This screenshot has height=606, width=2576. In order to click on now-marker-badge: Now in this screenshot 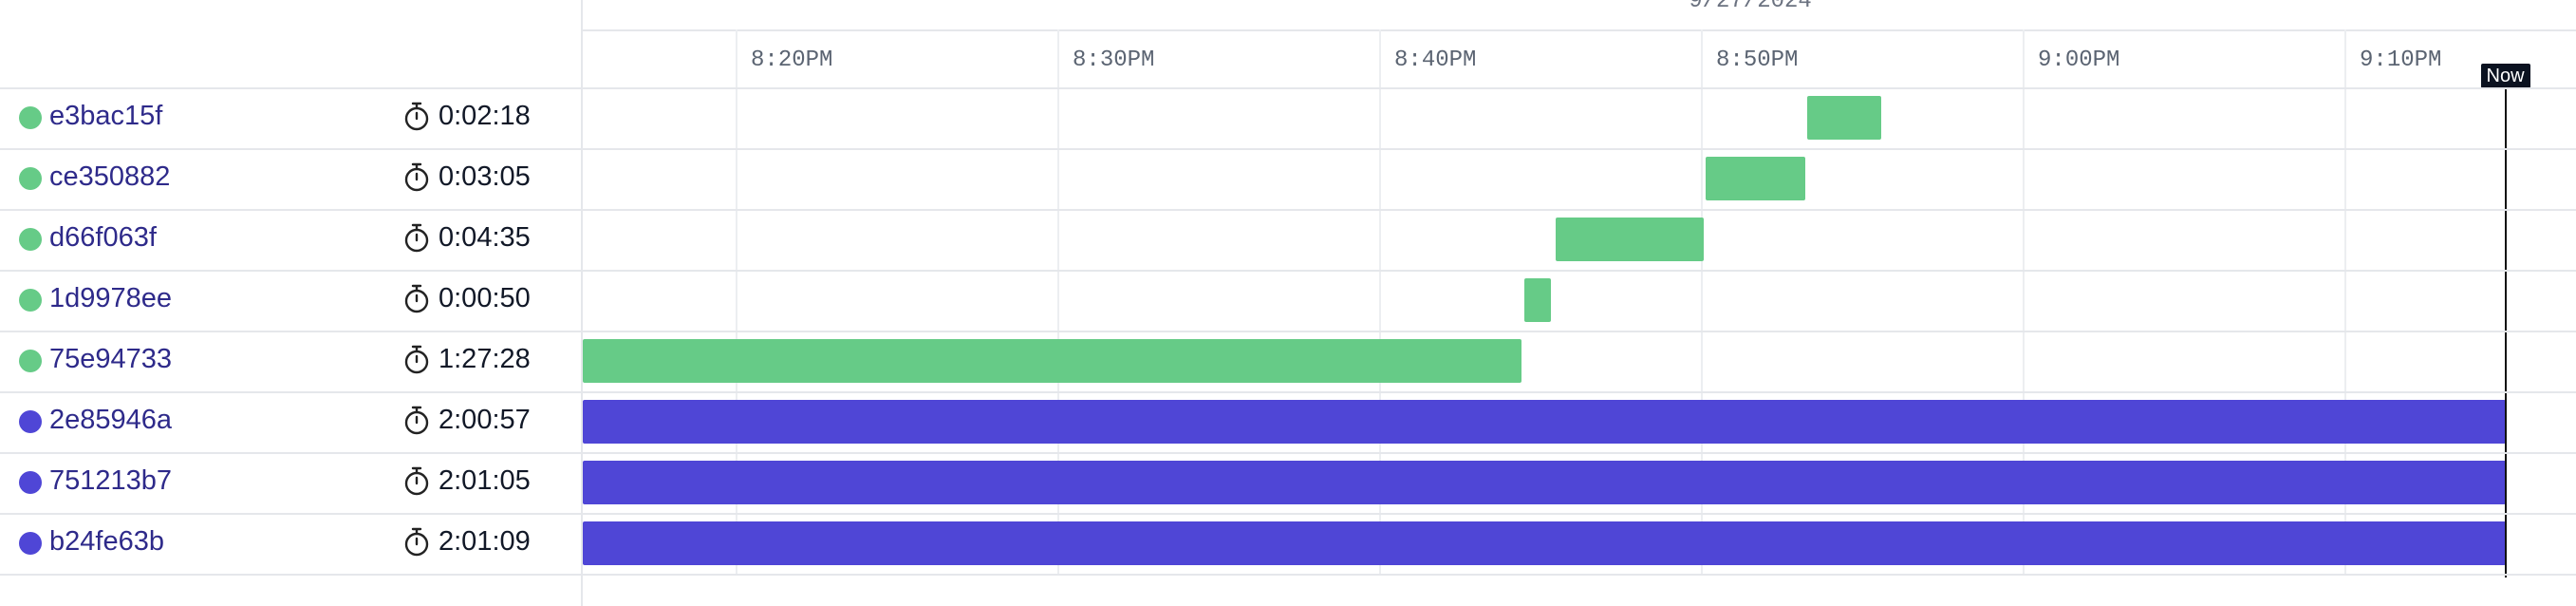, I will do `click(2505, 76)`.